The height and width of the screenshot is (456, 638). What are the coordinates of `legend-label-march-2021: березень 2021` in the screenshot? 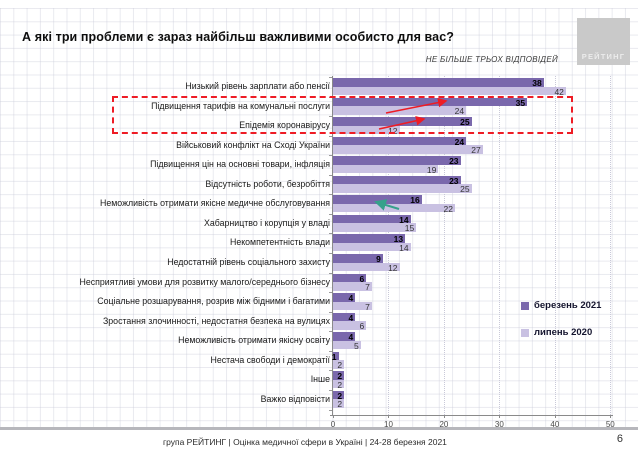 It's located at (568, 305).